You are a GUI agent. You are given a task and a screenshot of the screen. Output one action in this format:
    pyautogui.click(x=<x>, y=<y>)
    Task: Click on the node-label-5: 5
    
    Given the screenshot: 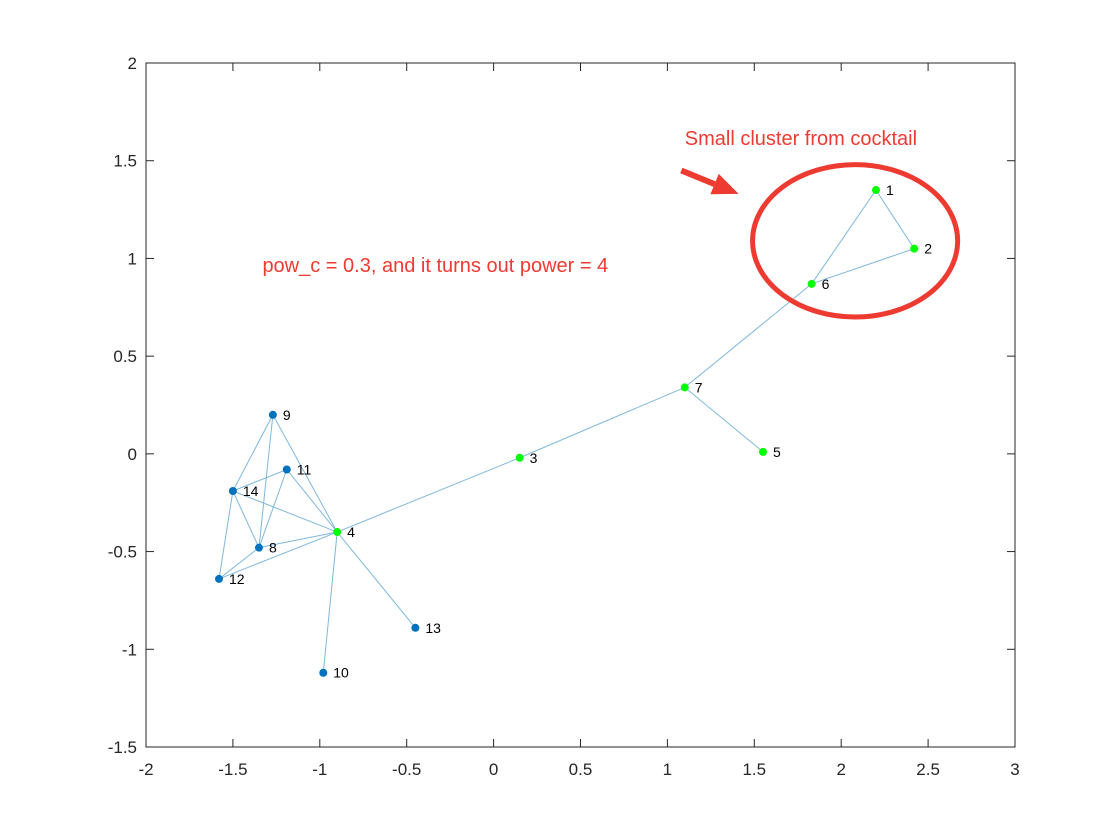 What is the action you would take?
    pyautogui.click(x=777, y=452)
    